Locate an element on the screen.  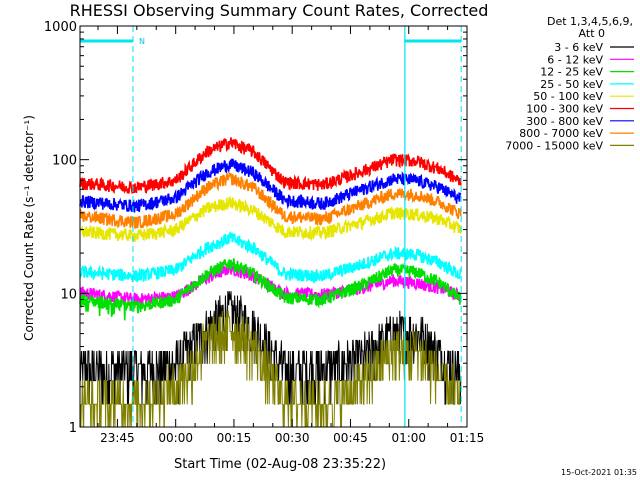
x-tick-label: 00:15 is located at coordinates (234, 438).